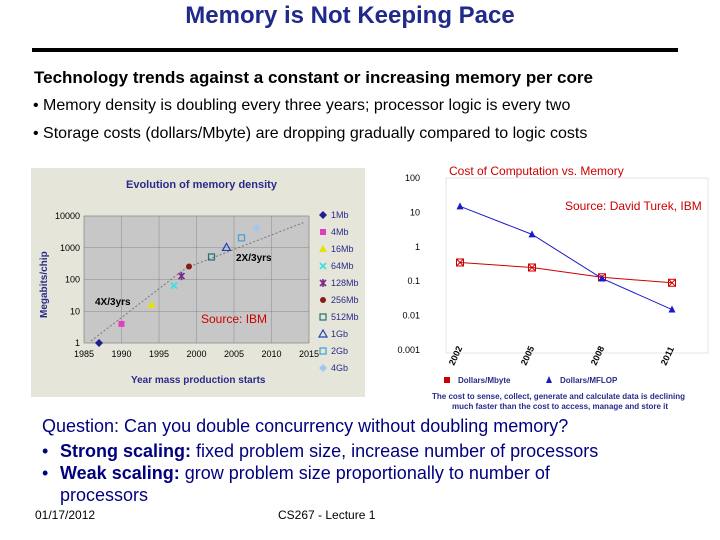 This screenshot has width=720, height=540. I want to click on annotation-4x-3yrs: 4X/3yrs, so click(113, 302).